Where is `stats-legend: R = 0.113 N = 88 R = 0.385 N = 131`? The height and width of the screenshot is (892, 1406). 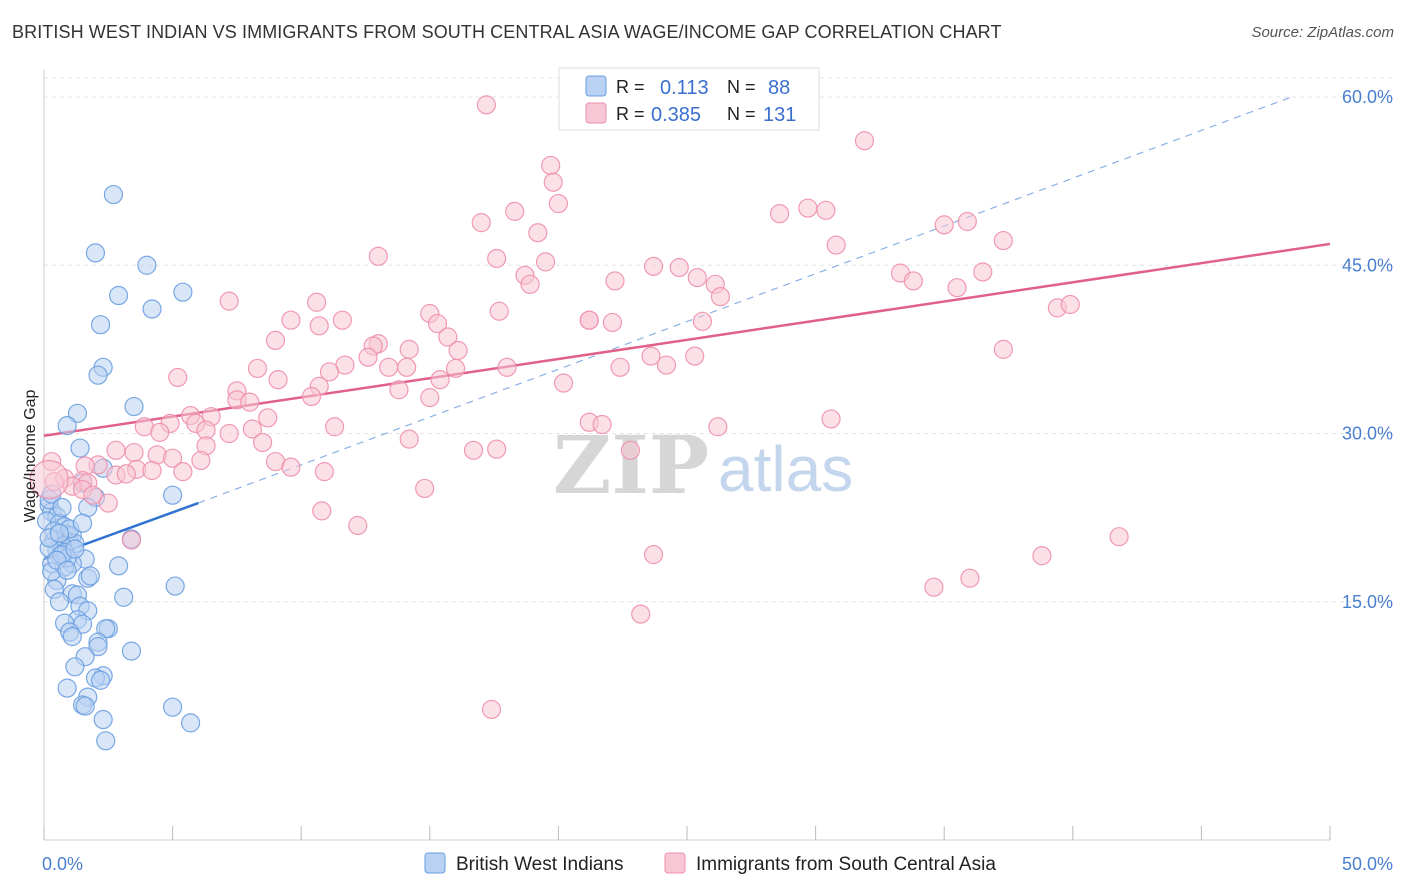 stats-legend: R = 0.113 N = 88 R = 0.385 N = 131 is located at coordinates (689, 99).